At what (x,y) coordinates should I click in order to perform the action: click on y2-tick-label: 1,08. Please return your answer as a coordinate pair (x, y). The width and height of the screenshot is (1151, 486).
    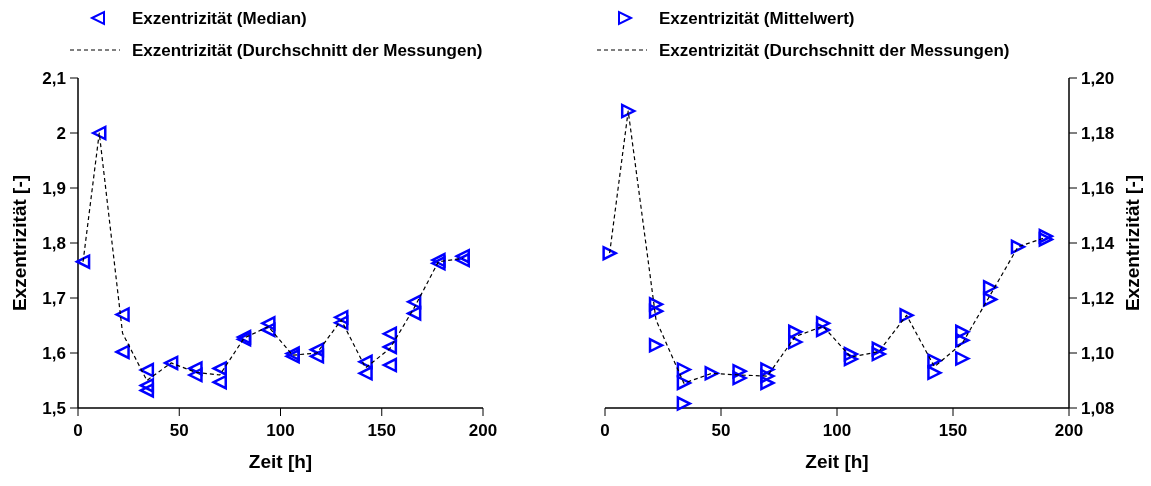
    Looking at the image, I should click on (1098, 408).